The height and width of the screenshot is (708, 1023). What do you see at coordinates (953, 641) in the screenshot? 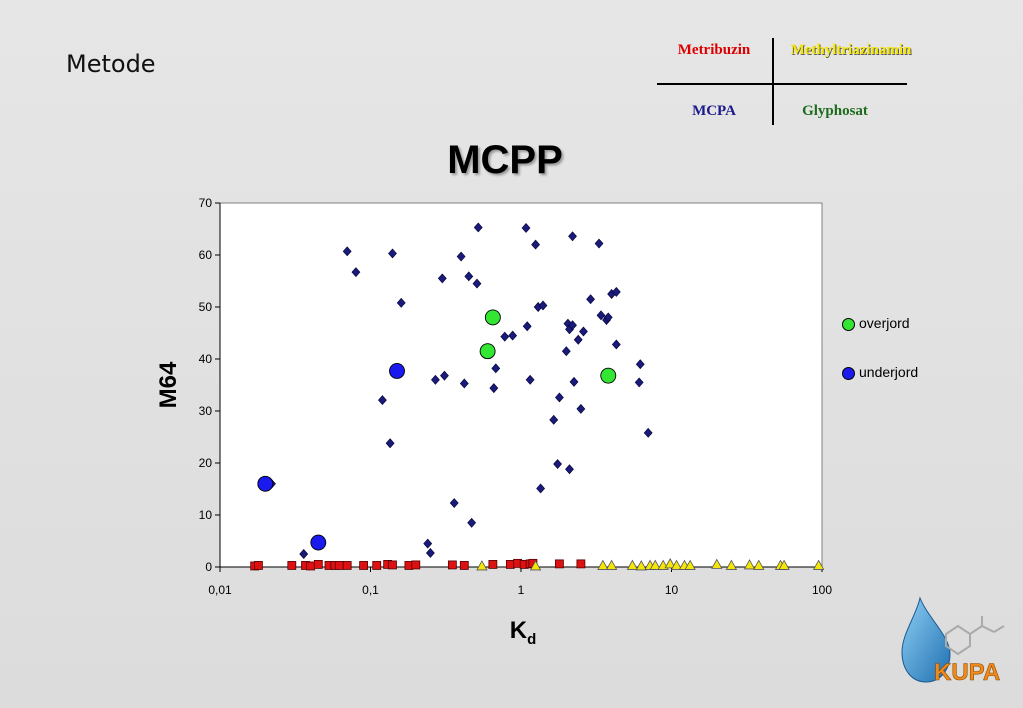
I see `kupa-logo: KUPA` at bounding box center [953, 641].